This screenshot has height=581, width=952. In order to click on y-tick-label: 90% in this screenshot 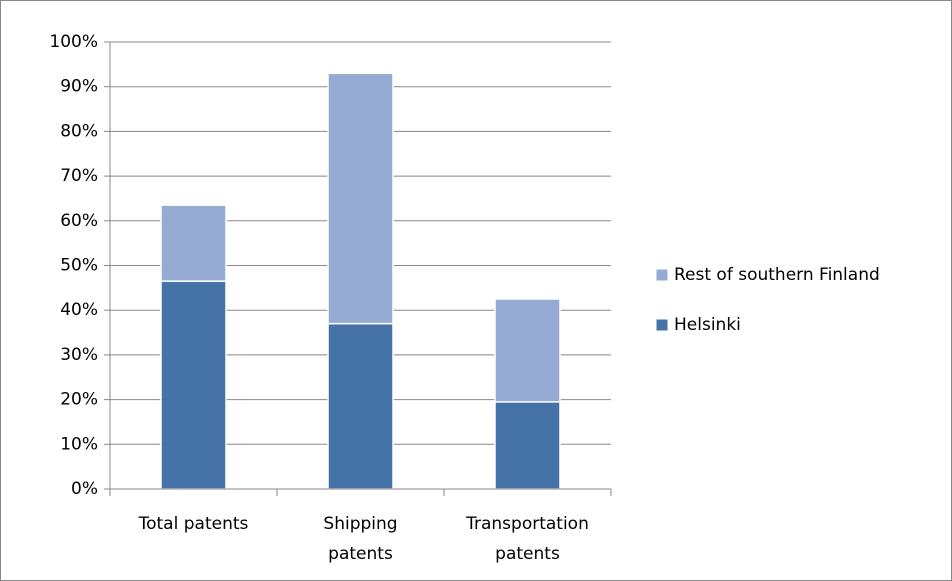, I will do `click(79, 87)`.